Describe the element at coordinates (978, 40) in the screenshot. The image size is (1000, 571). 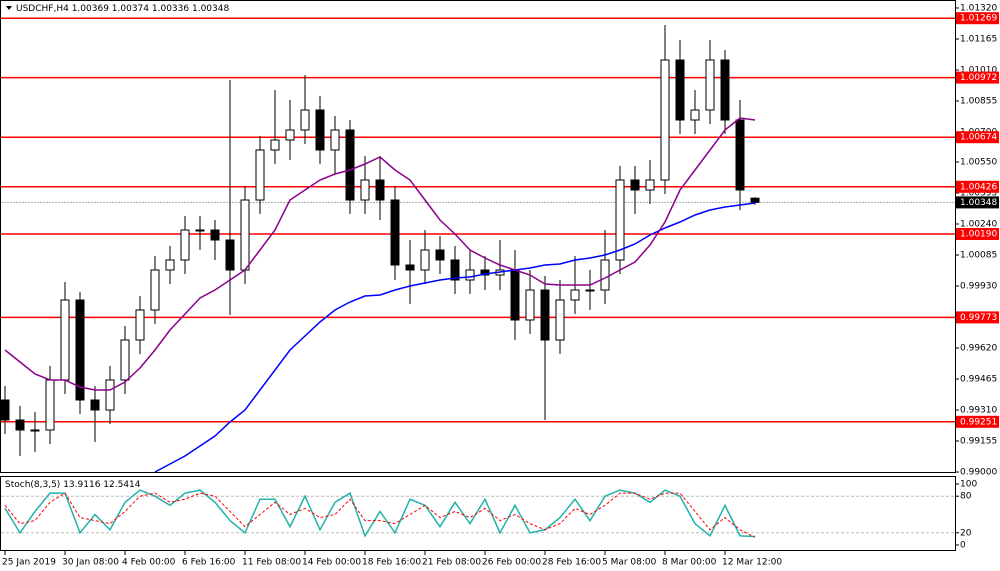
I see `y-tick-label: 1.01165` at that location.